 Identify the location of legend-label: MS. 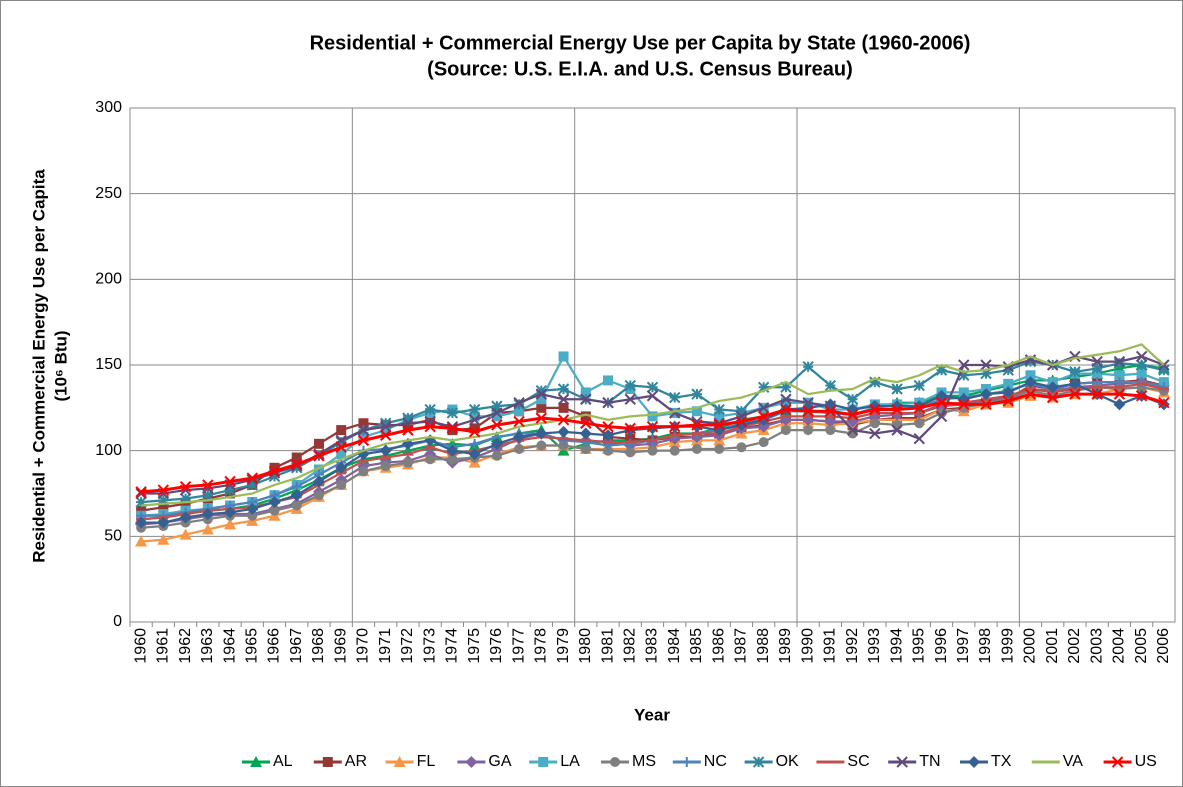
(644, 761).